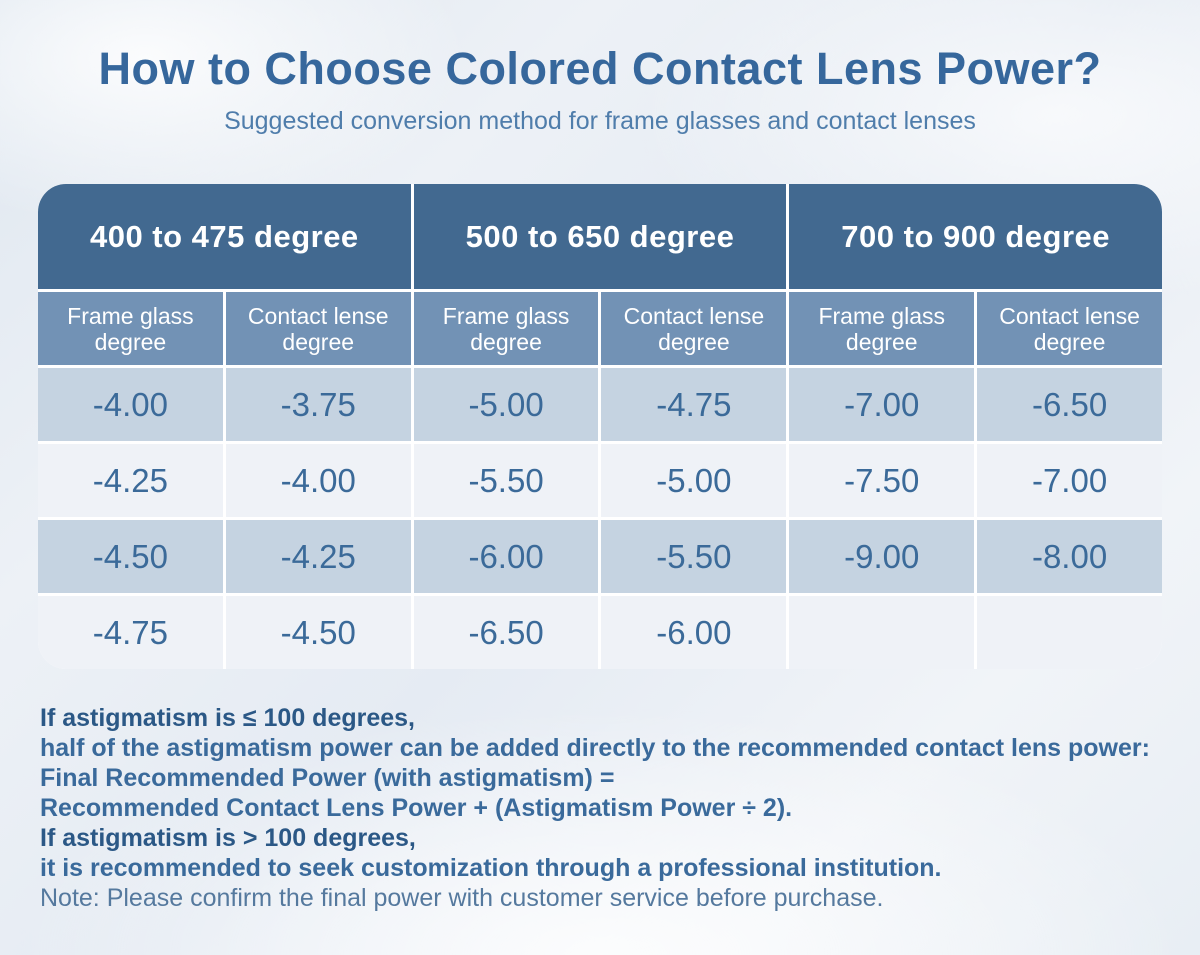  I want to click on col-header-frame-glass-3: Frame glass degree, so click(882, 328).